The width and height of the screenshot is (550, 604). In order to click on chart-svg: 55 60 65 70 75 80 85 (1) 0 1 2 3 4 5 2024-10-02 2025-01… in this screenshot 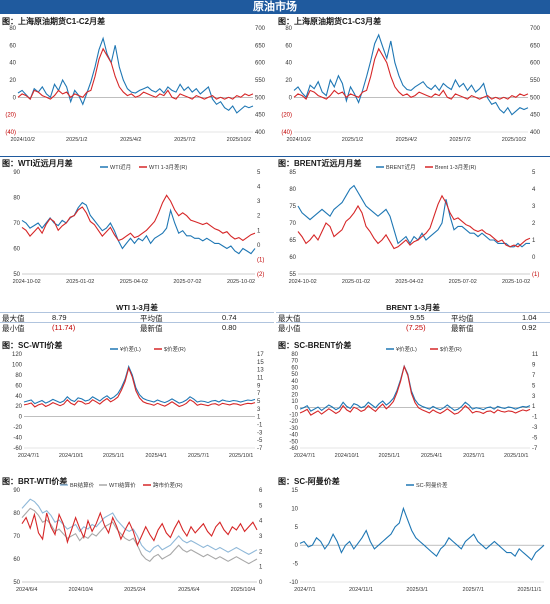, I will do `click(414, 224)`.